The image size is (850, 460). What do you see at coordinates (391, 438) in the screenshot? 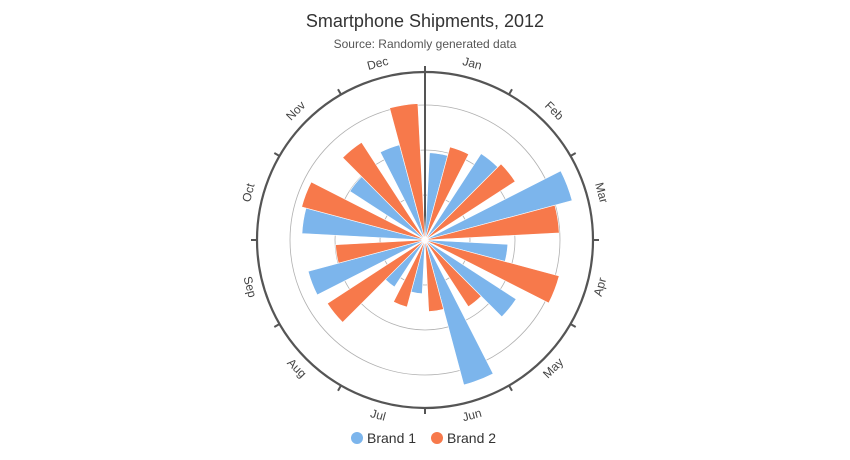
I see `legend-label-brand-1: Brand 1` at bounding box center [391, 438].